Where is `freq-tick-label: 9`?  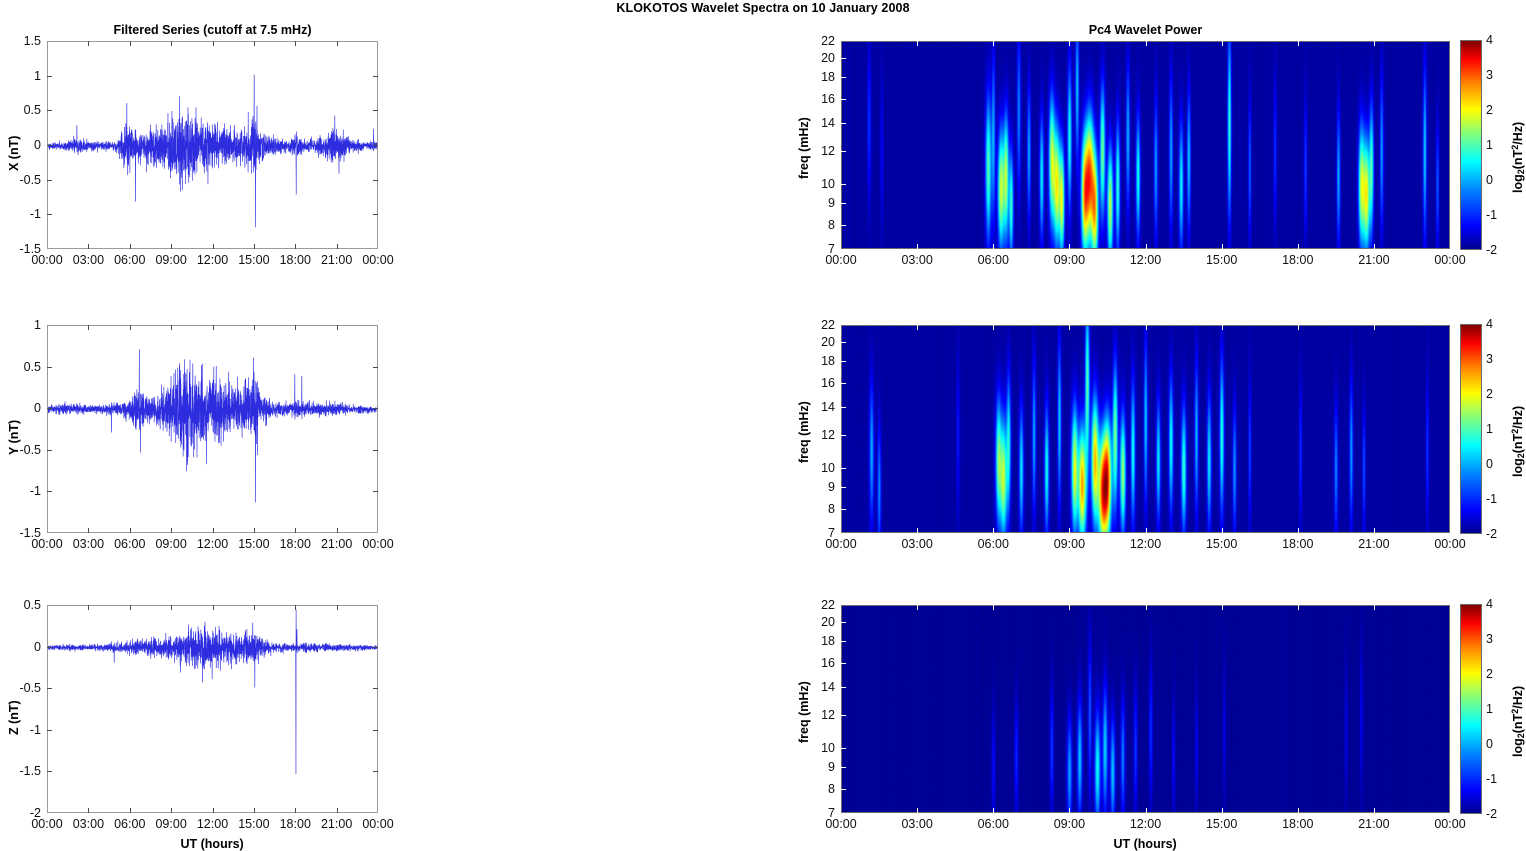
freq-tick-label: 9 is located at coordinates (831, 767).